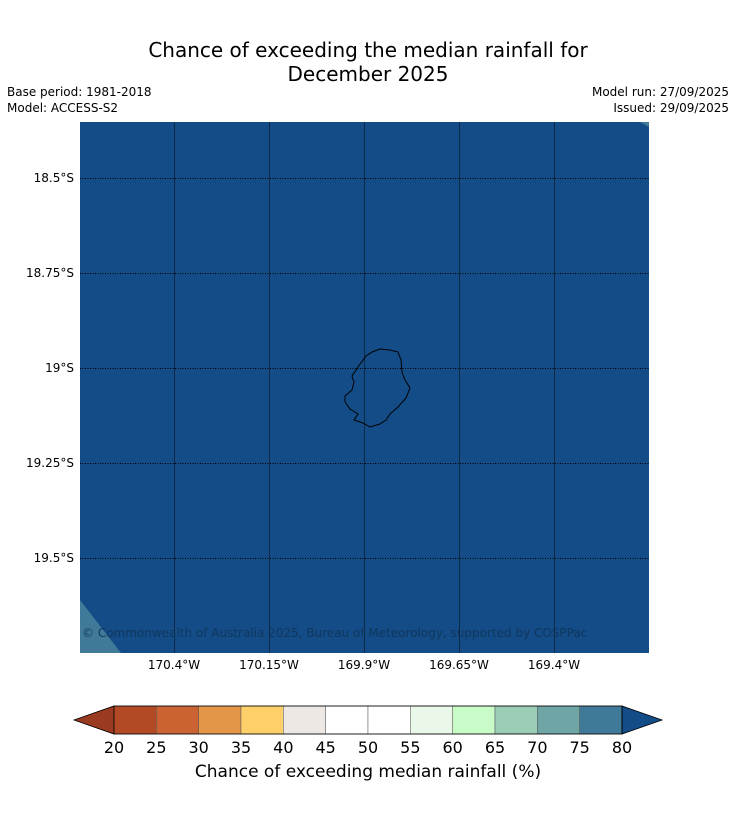 The image size is (736, 816). I want to click on colorbar-over-arrow, so click(642, 720).